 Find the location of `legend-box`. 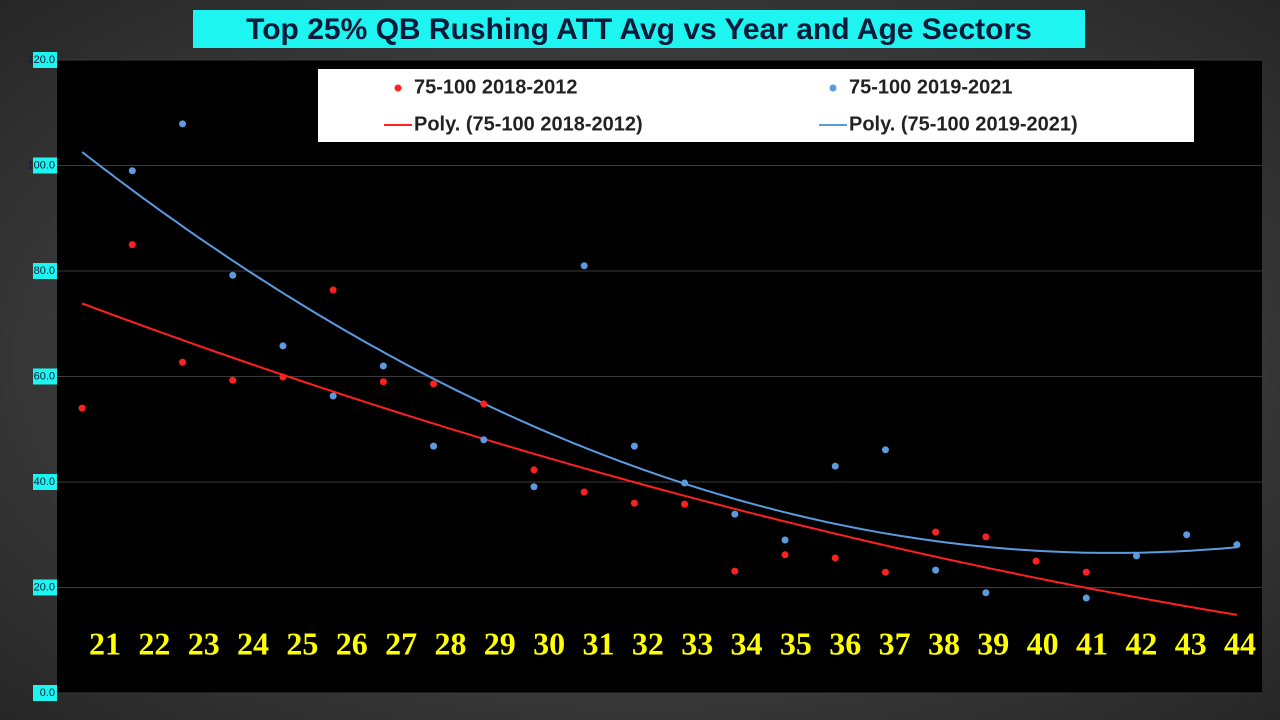

legend-box is located at coordinates (756, 105).